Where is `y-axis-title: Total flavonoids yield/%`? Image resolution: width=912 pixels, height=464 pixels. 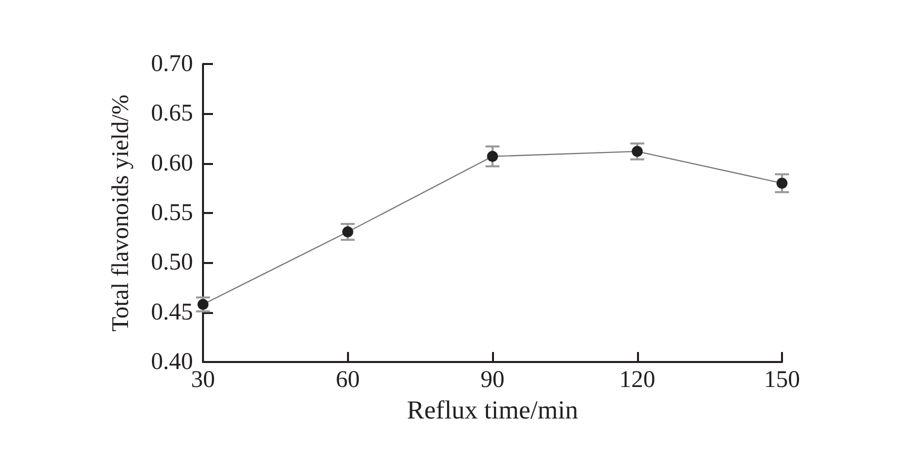 y-axis-title: Total flavonoids yield/% is located at coordinates (121, 213).